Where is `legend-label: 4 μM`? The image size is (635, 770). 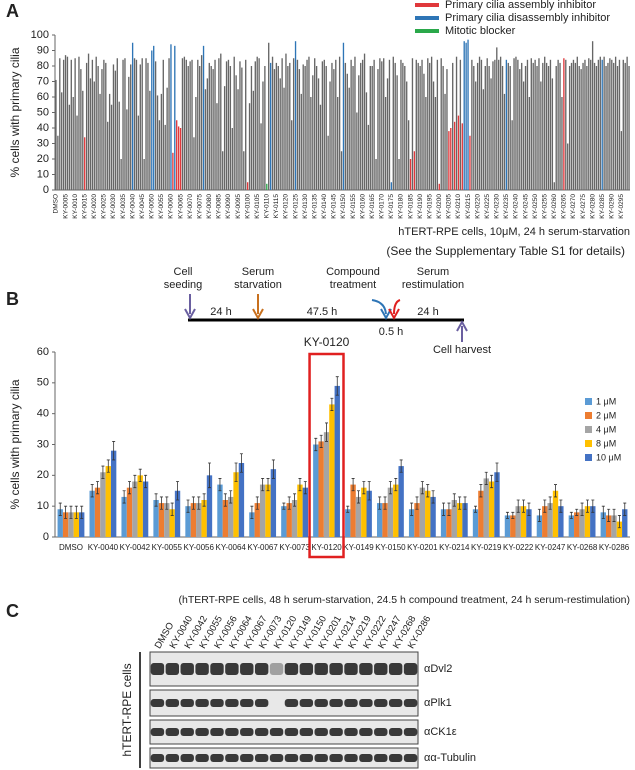 legend-label: 4 μM is located at coordinates (606, 429).